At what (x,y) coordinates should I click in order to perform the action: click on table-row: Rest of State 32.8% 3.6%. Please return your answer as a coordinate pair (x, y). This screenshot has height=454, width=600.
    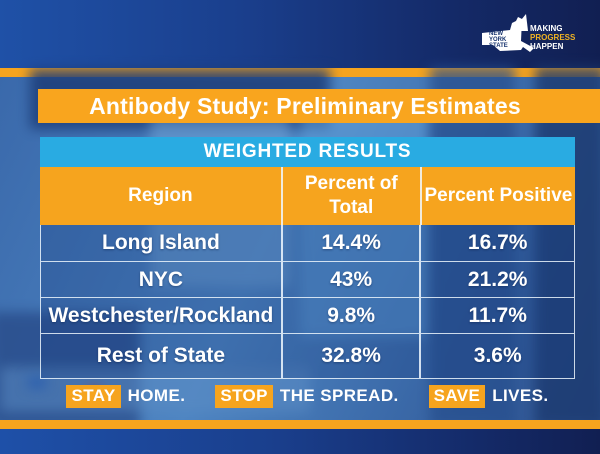
    Looking at the image, I should click on (307, 355).